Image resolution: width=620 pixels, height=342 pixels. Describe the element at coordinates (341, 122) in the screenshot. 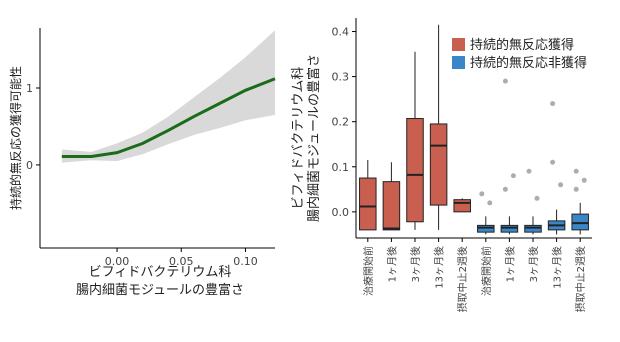

I see `y-tick-label: 0.2` at that location.